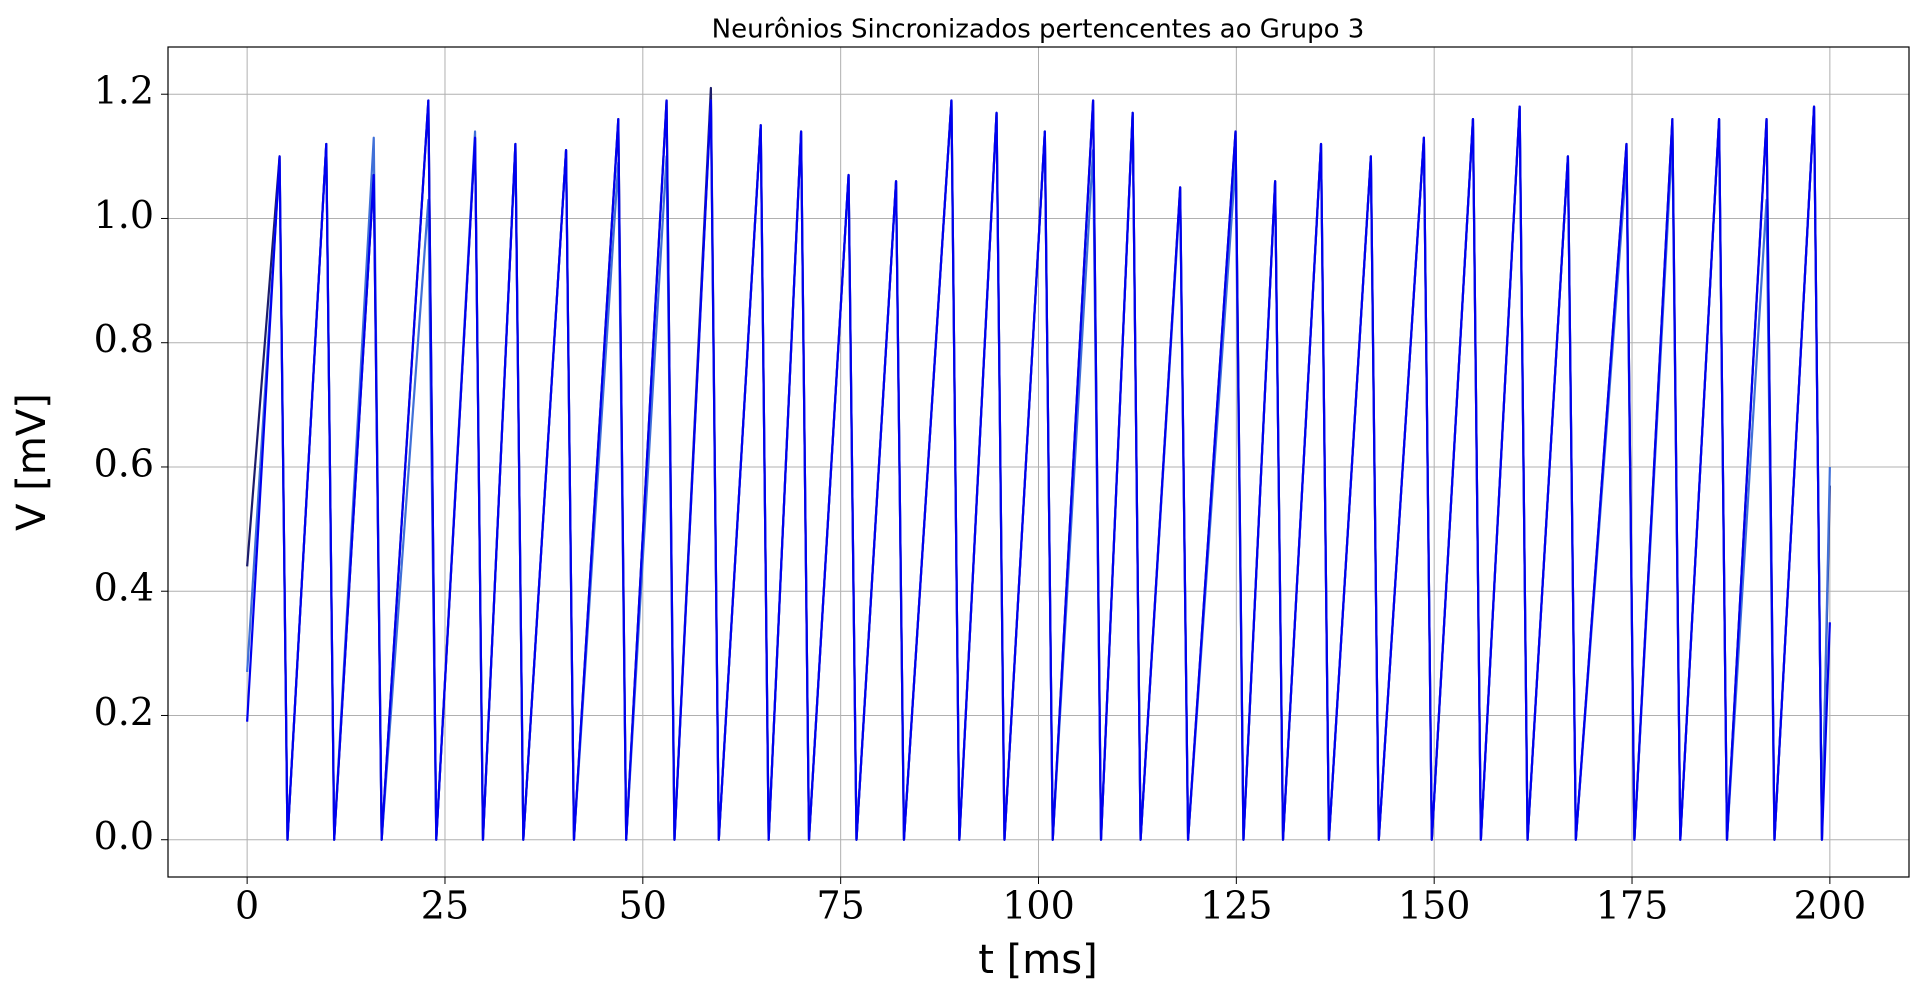 Image resolution: width=1920 pixels, height=983 pixels. Describe the element at coordinates (124, 339) in the screenshot. I see `y-tick-label: 0.8` at that location.